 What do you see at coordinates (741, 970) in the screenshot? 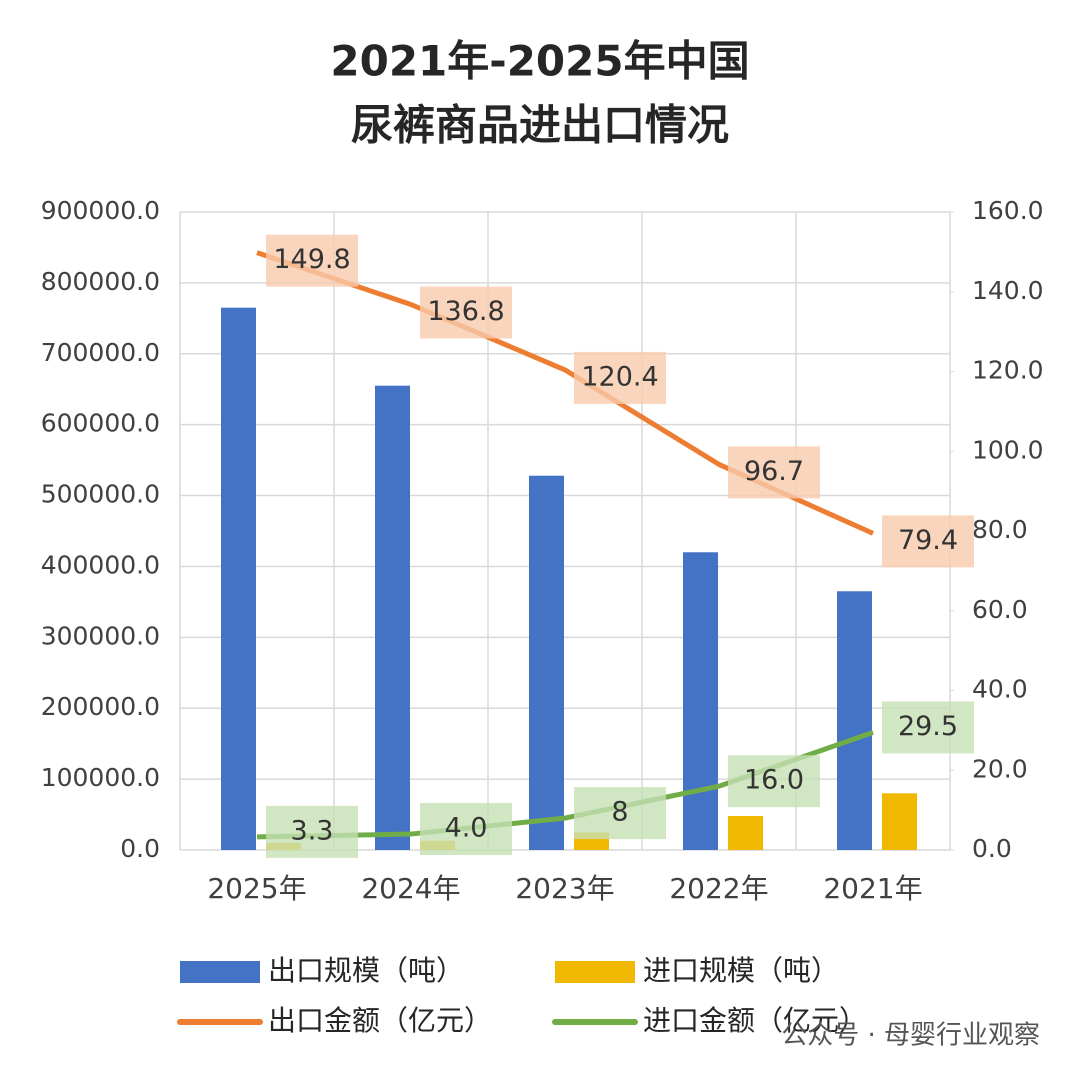
I see `legend-label: 进口规模（吨）` at bounding box center [741, 970].